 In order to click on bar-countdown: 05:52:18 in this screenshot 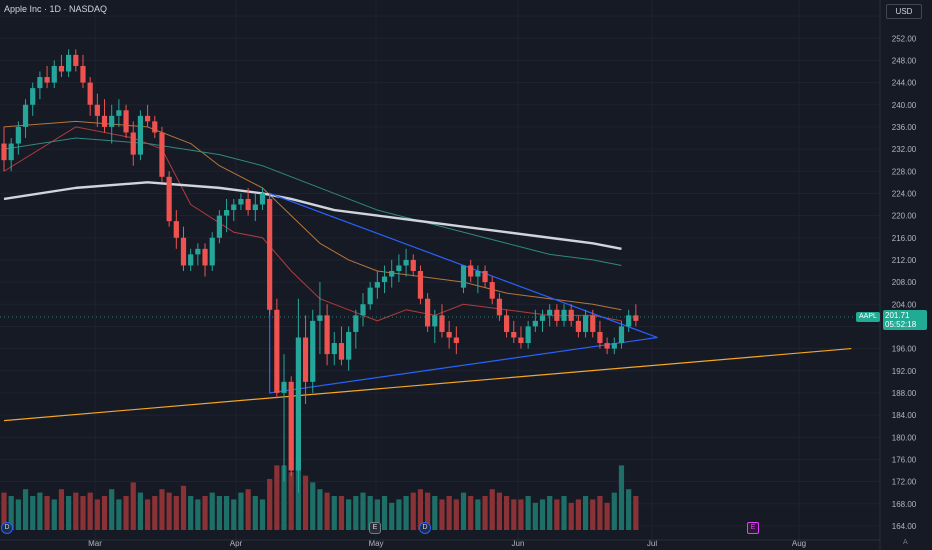, I will do `click(901, 324)`.